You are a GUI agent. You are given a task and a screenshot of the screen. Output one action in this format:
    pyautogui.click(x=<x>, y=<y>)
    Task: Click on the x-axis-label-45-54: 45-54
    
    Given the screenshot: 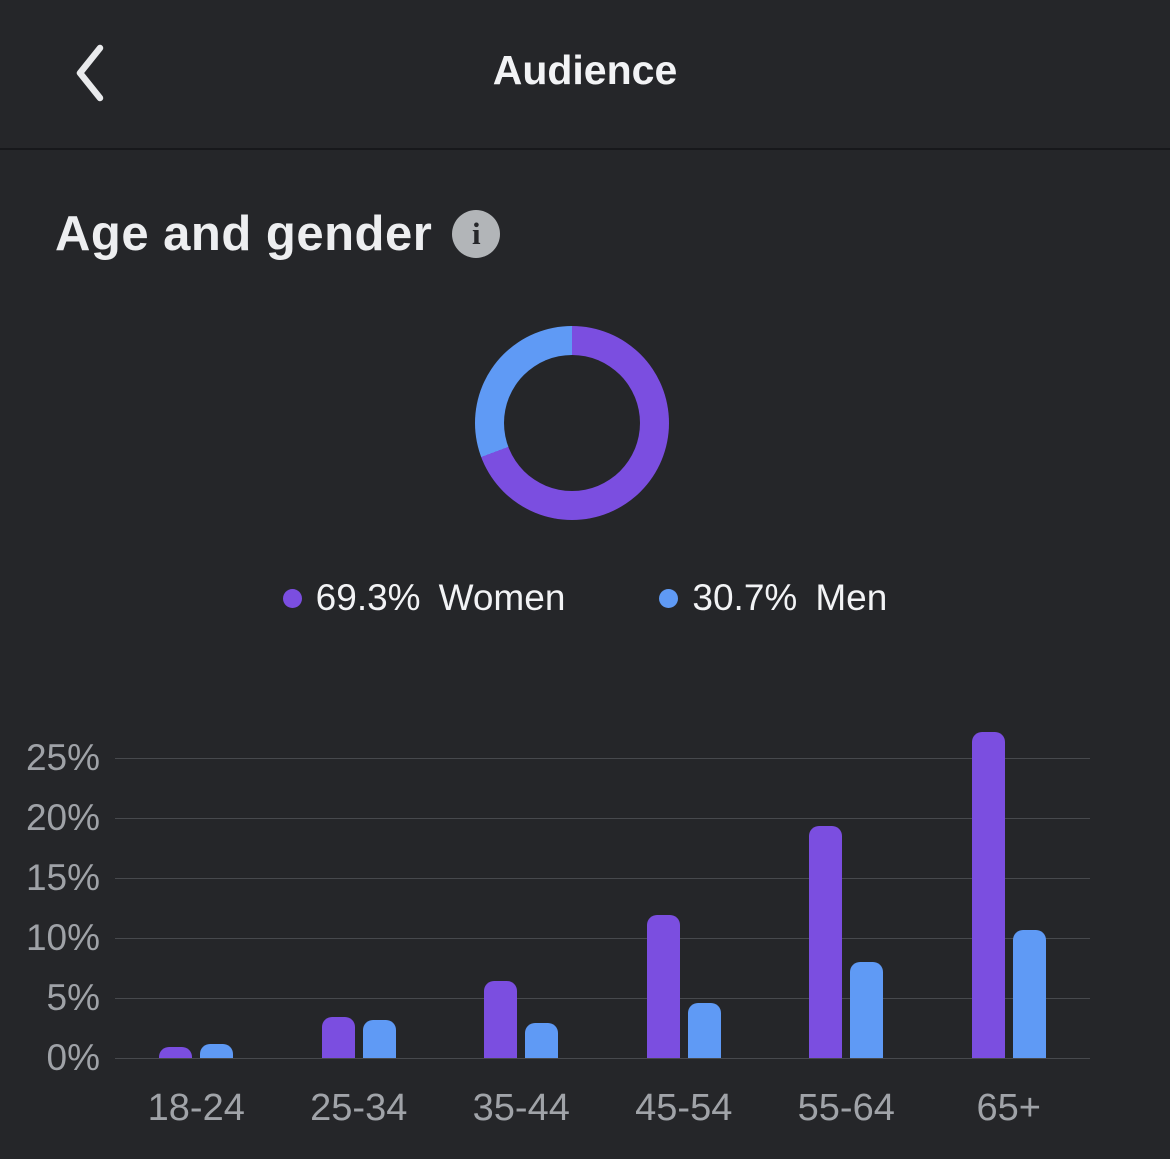 What is the action you would take?
    pyautogui.click(x=684, y=1108)
    